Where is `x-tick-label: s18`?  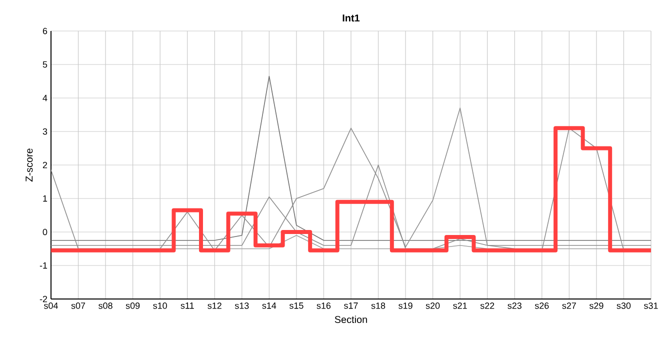
x-tick-label: s18 is located at coordinates (378, 305).